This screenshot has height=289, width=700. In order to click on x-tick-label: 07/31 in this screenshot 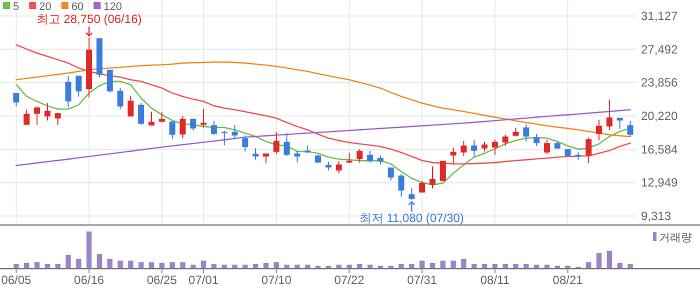, I will do `click(422, 280)`.